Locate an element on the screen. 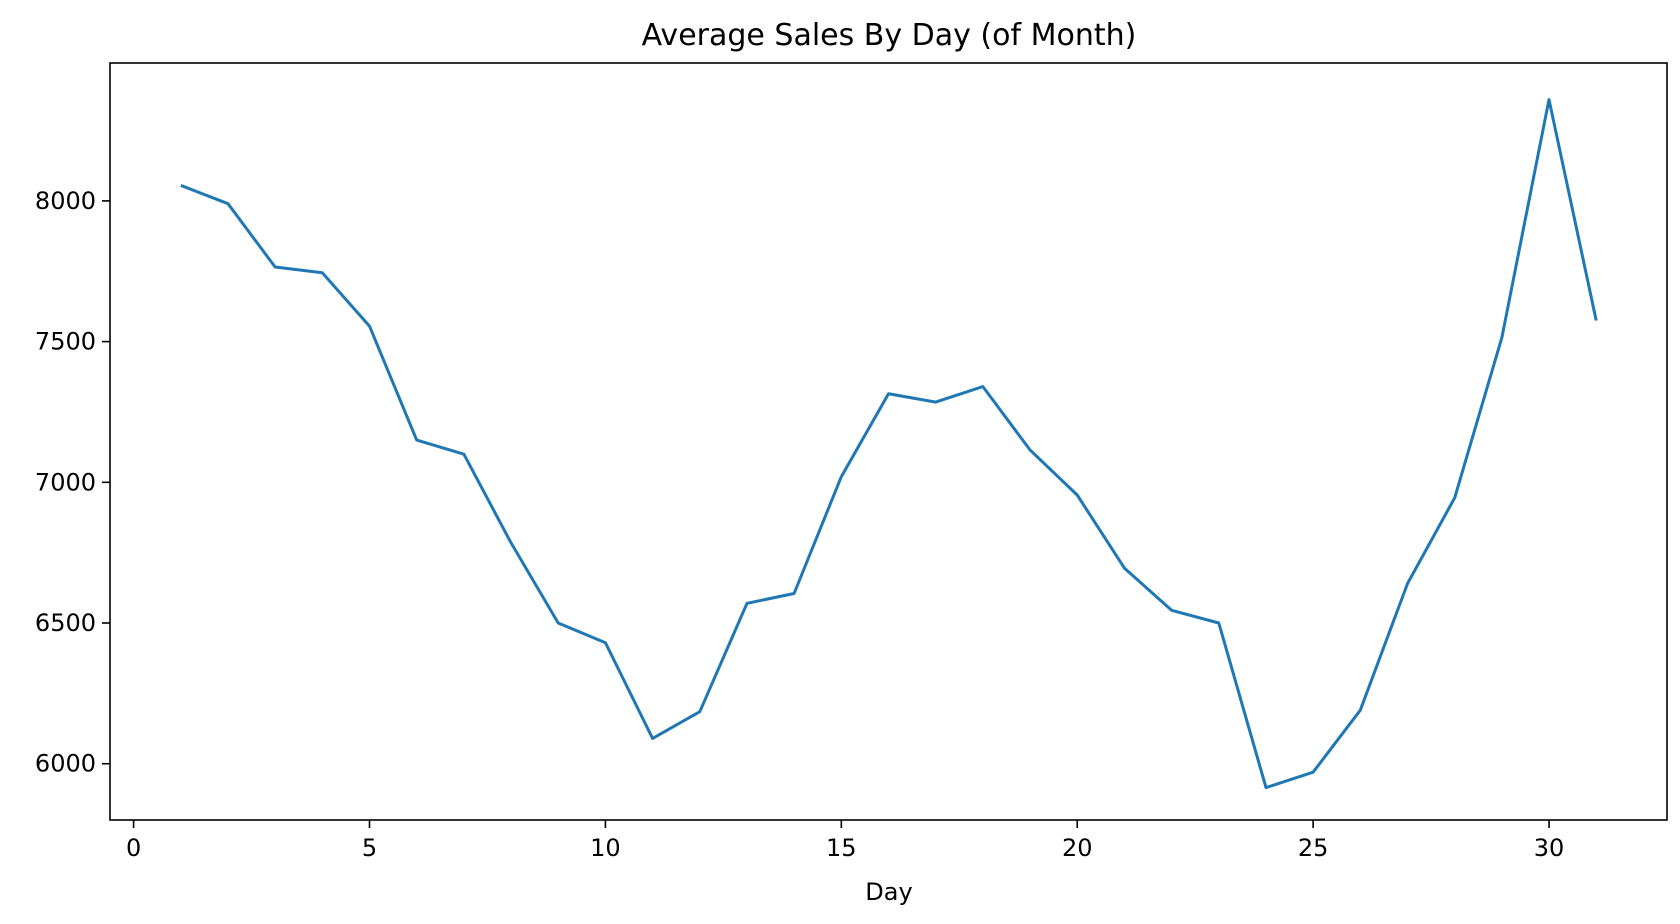 This screenshot has height=924, width=1680. x-axis: 0 5 10 15 20 25 30 is located at coordinates (845, 841).